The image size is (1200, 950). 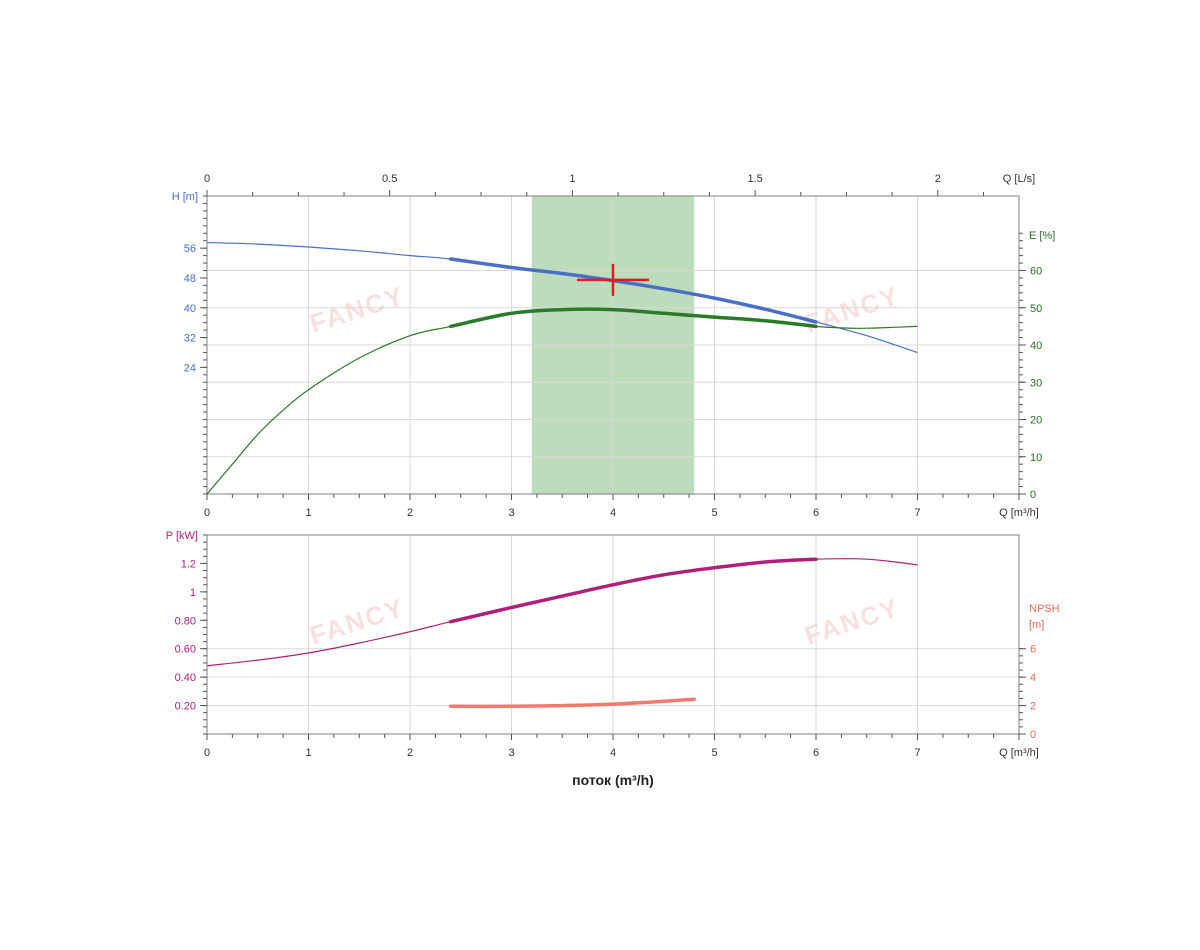 I want to click on y-tick-label: 40, so click(x=190, y=309).